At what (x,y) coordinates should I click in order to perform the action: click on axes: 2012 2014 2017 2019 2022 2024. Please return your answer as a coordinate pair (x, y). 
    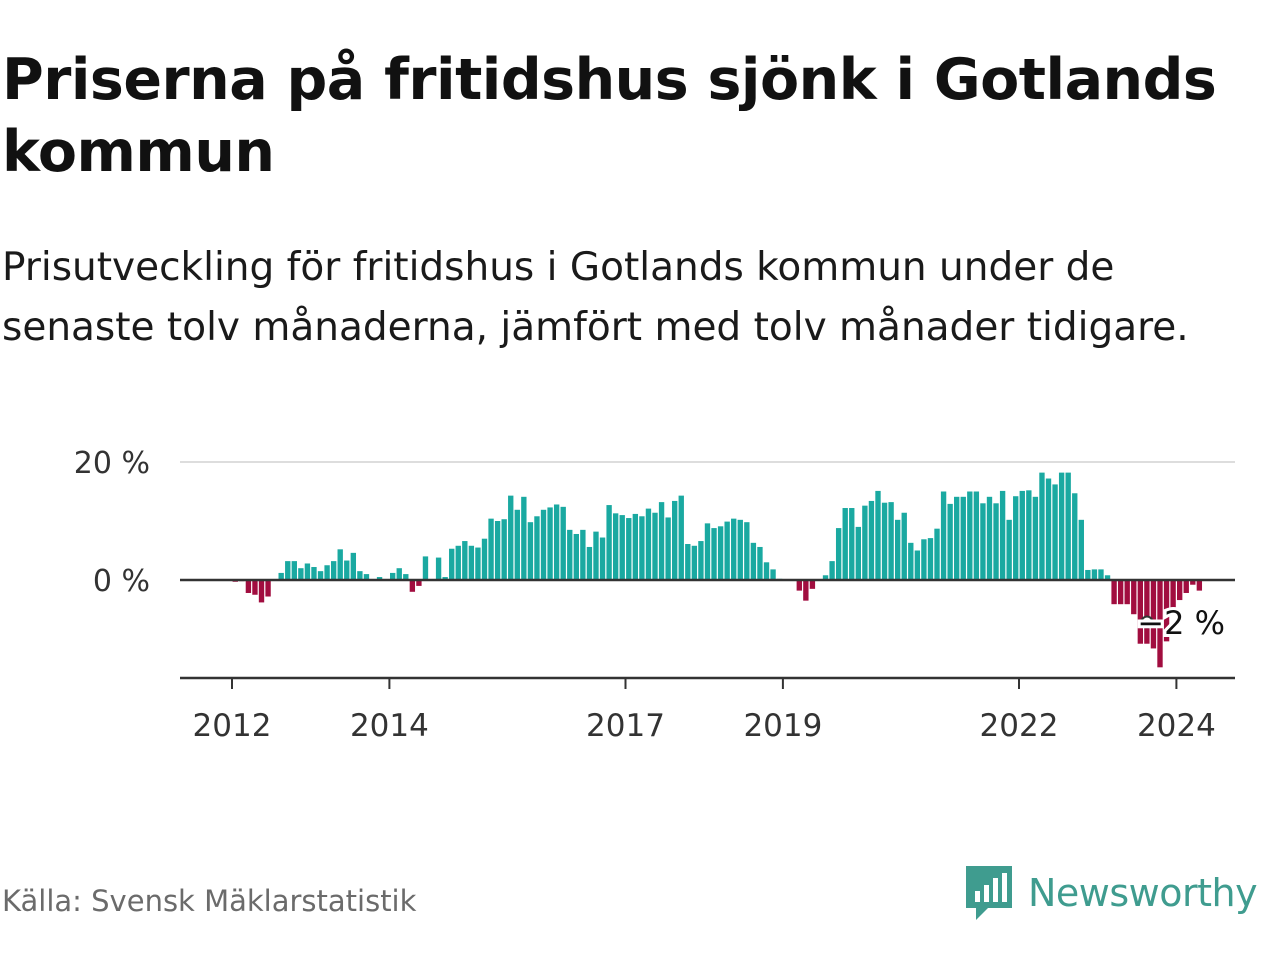
    Looking at the image, I should click on (707, 661).